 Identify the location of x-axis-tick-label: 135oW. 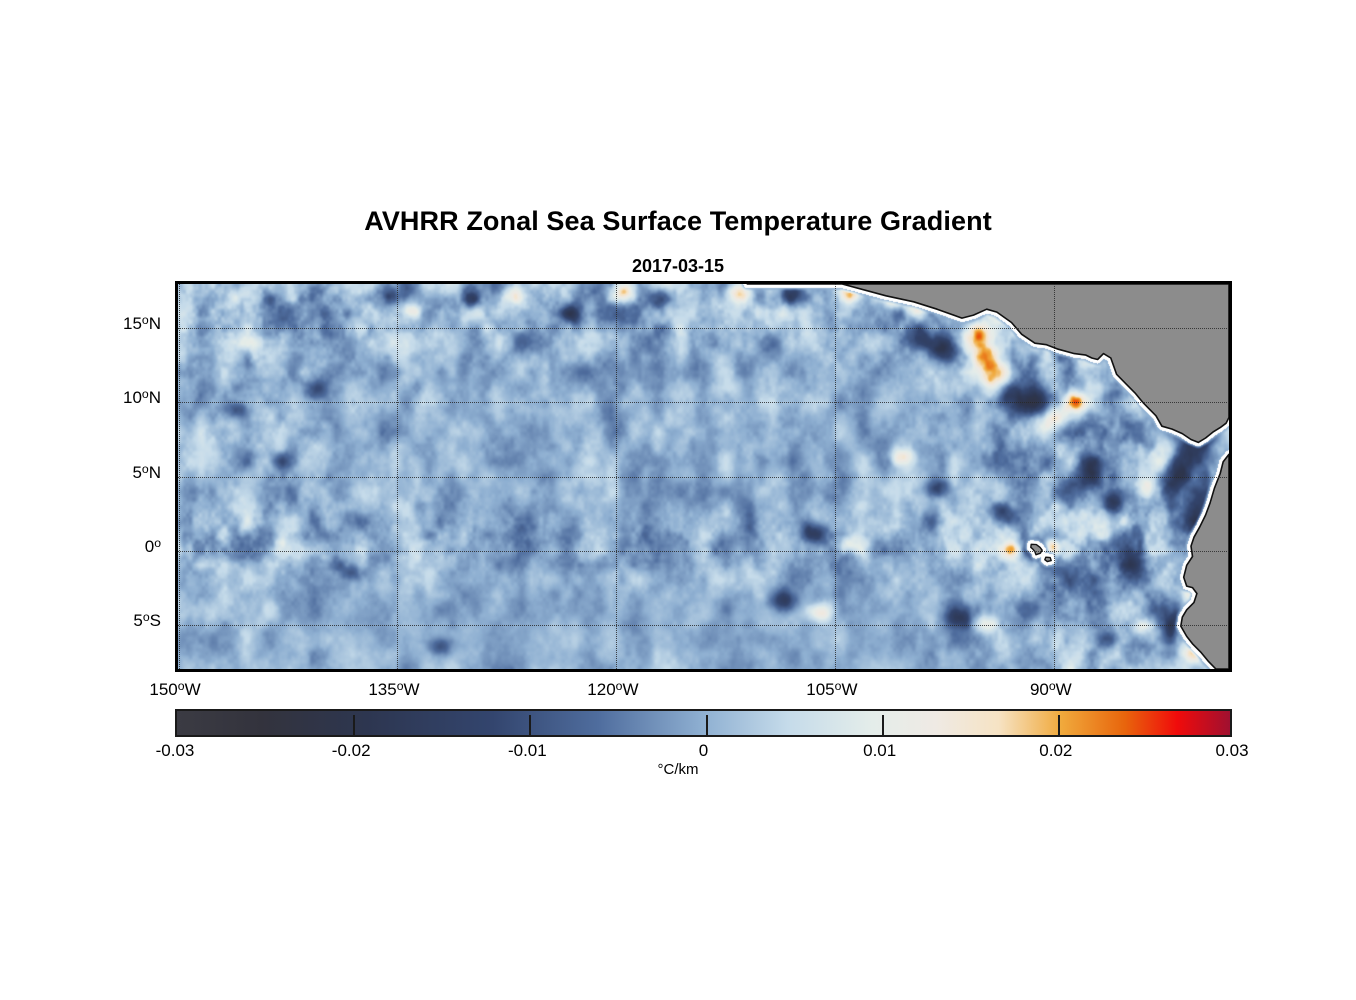
(394, 688).